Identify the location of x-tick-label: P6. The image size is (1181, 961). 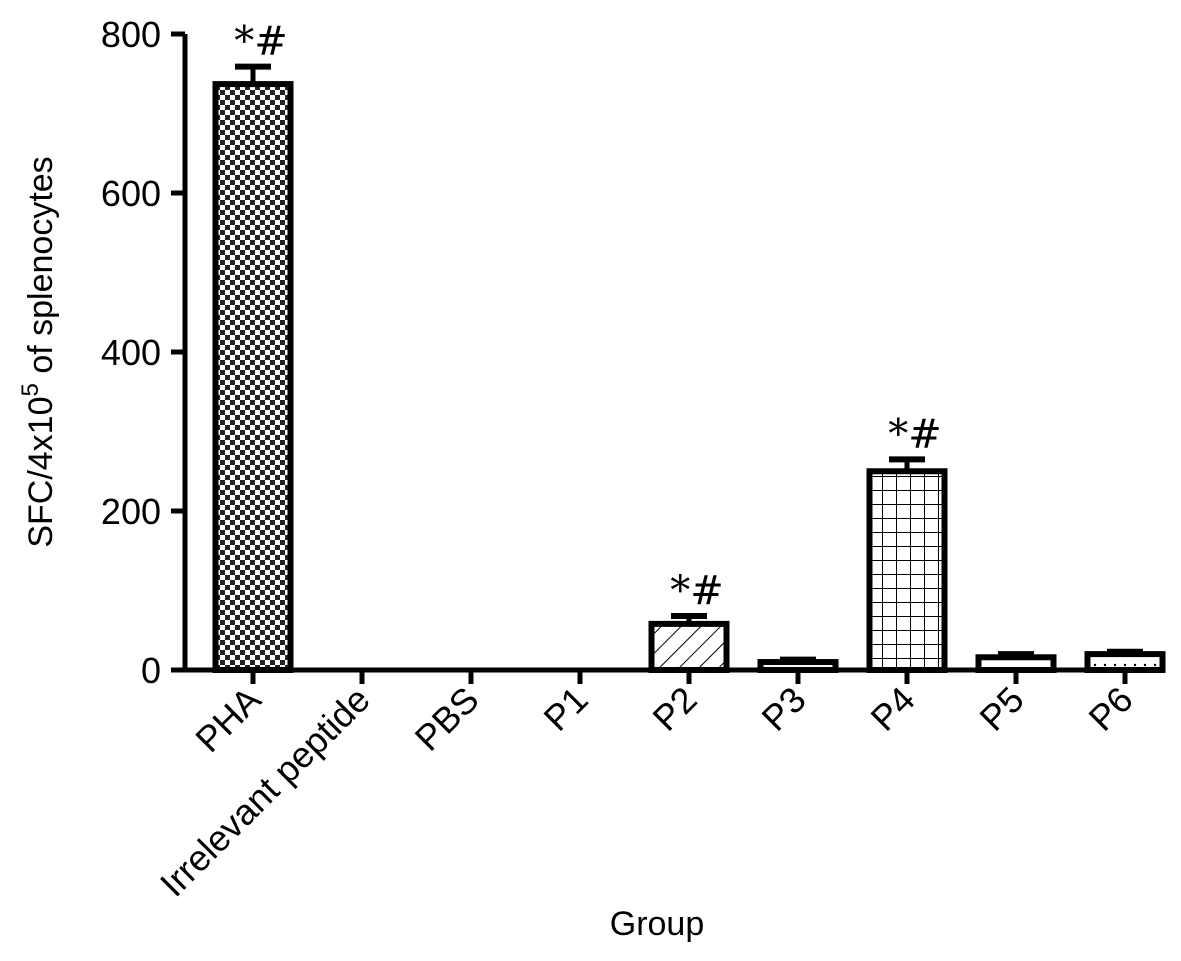
(1111, 709).